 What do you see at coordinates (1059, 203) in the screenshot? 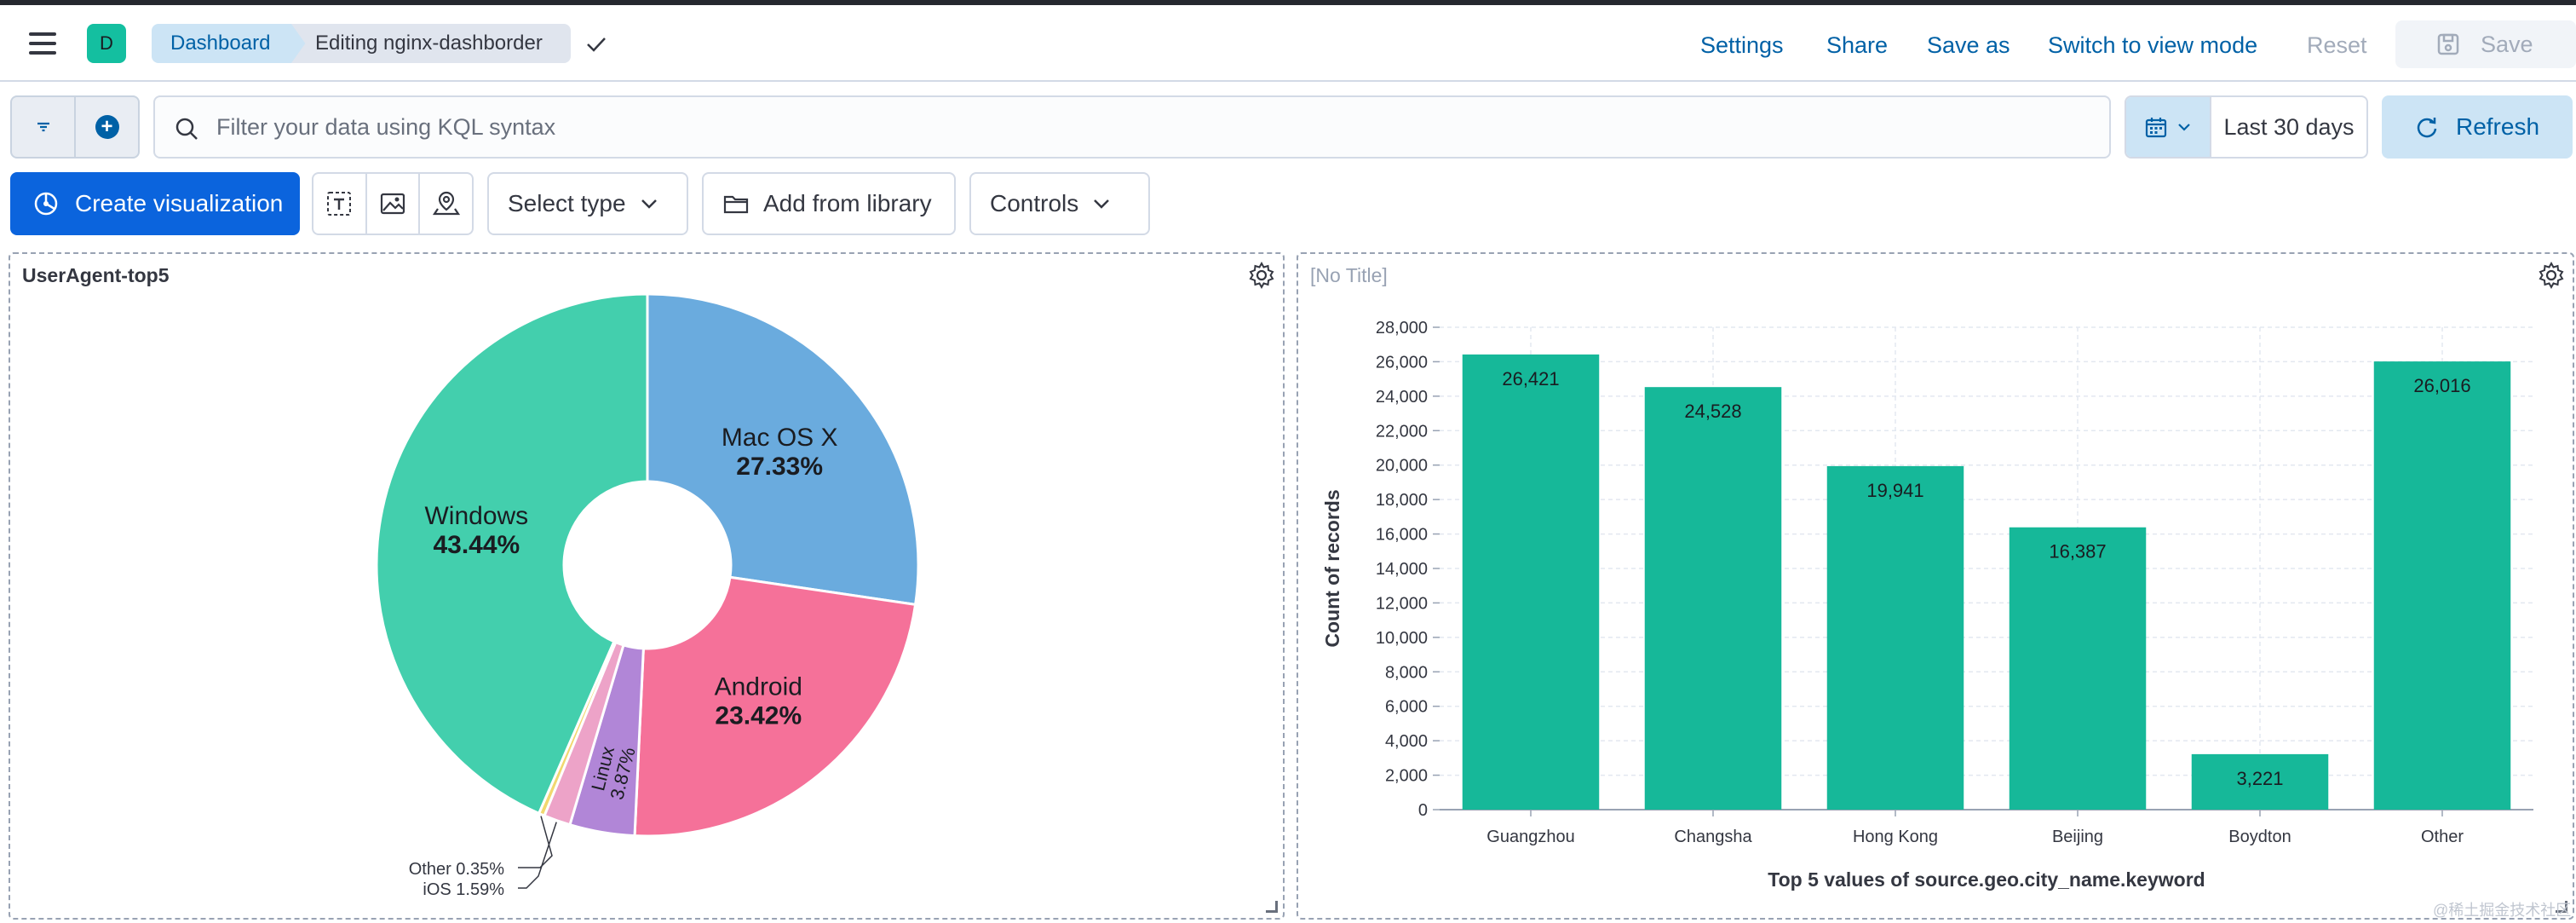
I see `controls-button: Controls` at bounding box center [1059, 203].